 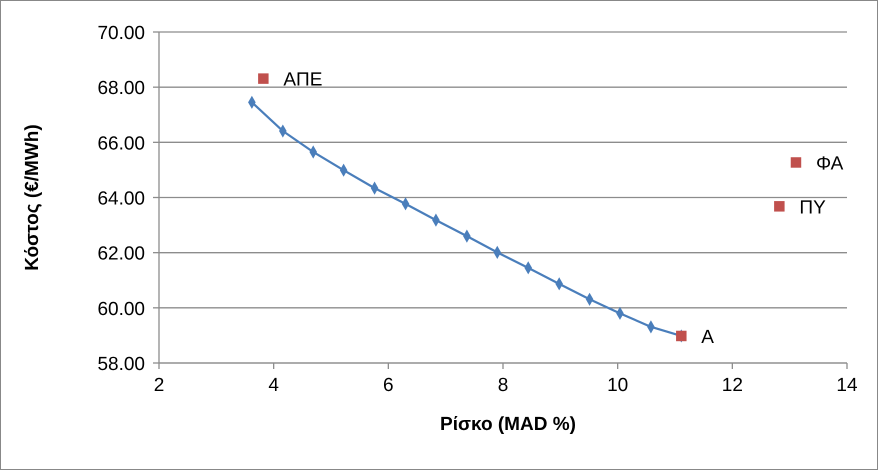 What do you see at coordinates (121, 33) in the screenshot?
I see `y-tick-label: 70.00` at bounding box center [121, 33].